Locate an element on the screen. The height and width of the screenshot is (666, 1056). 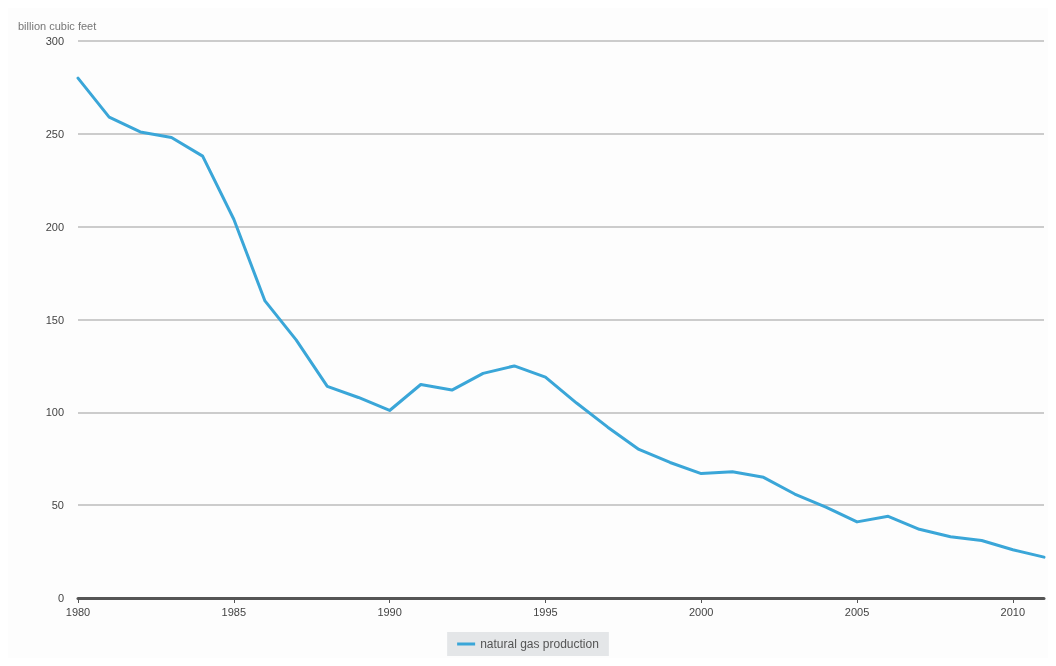
legend-label: natural gas production is located at coordinates (539, 644).